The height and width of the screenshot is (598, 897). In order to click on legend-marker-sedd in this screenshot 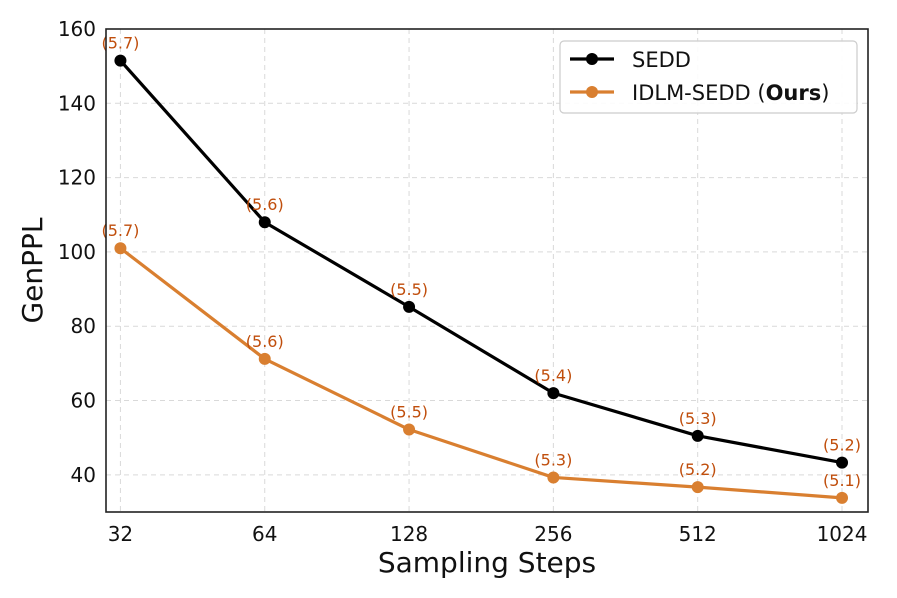, I will do `click(592, 59)`.